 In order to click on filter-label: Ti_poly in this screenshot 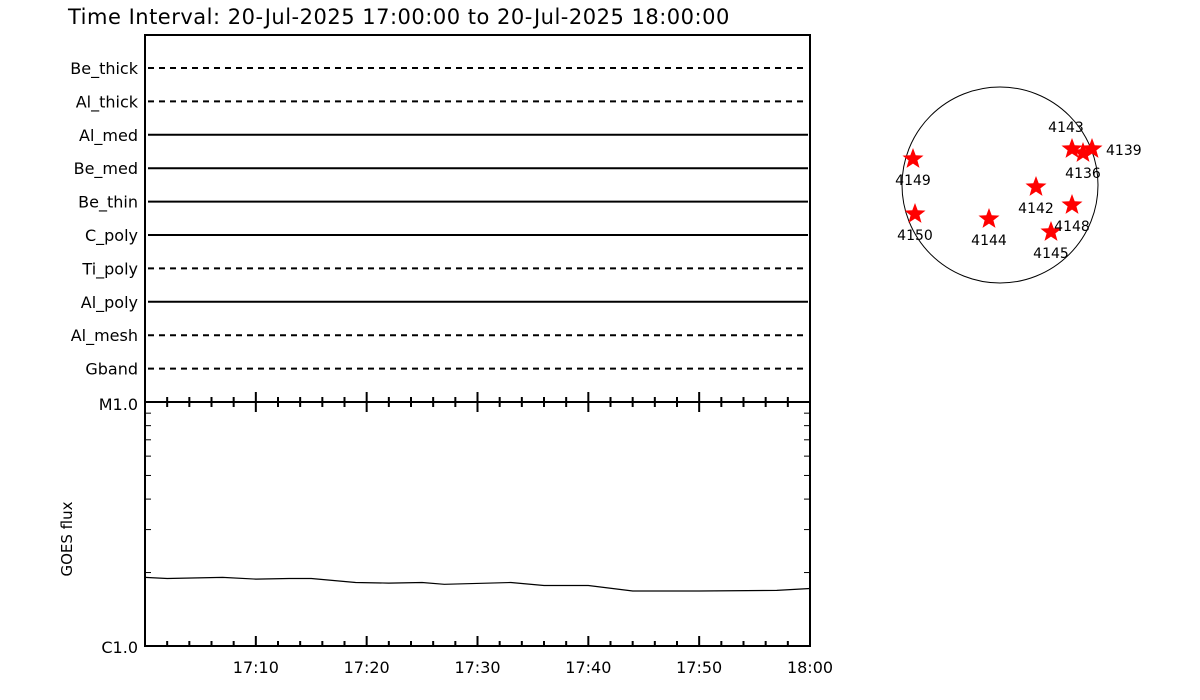, I will do `click(109, 269)`.